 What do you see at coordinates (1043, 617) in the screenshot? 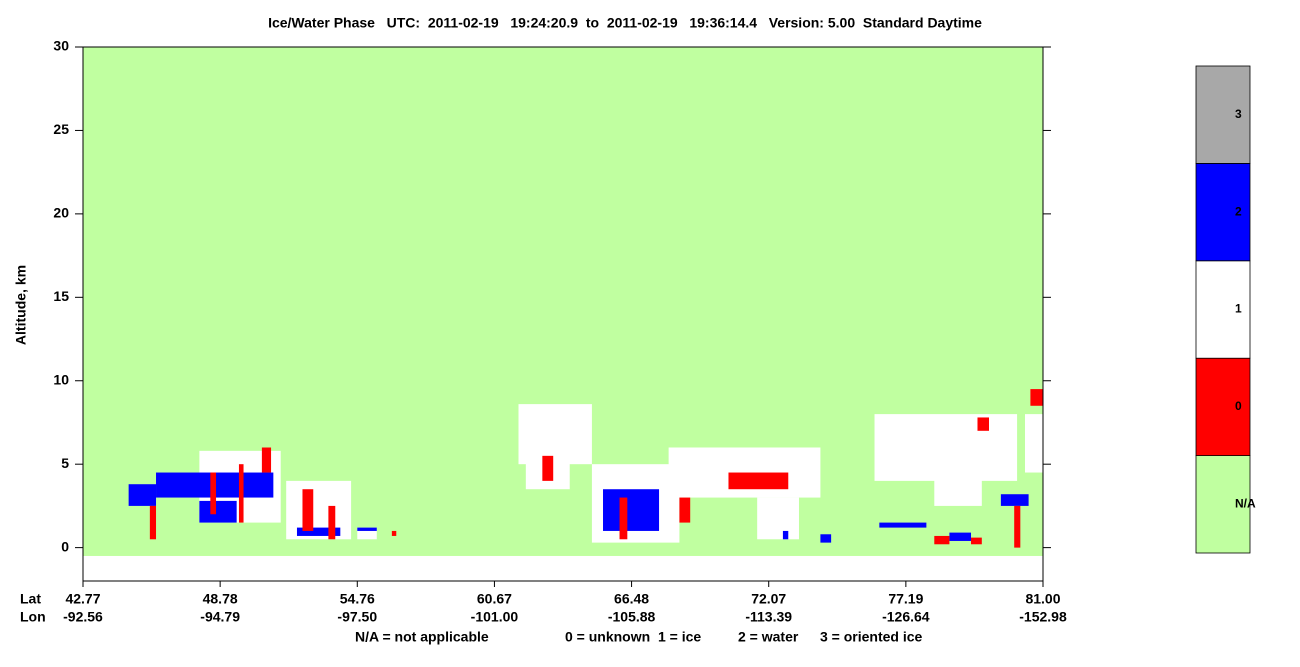
I see `x-tick-label: -152.98` at bounding box center [1043, 617].